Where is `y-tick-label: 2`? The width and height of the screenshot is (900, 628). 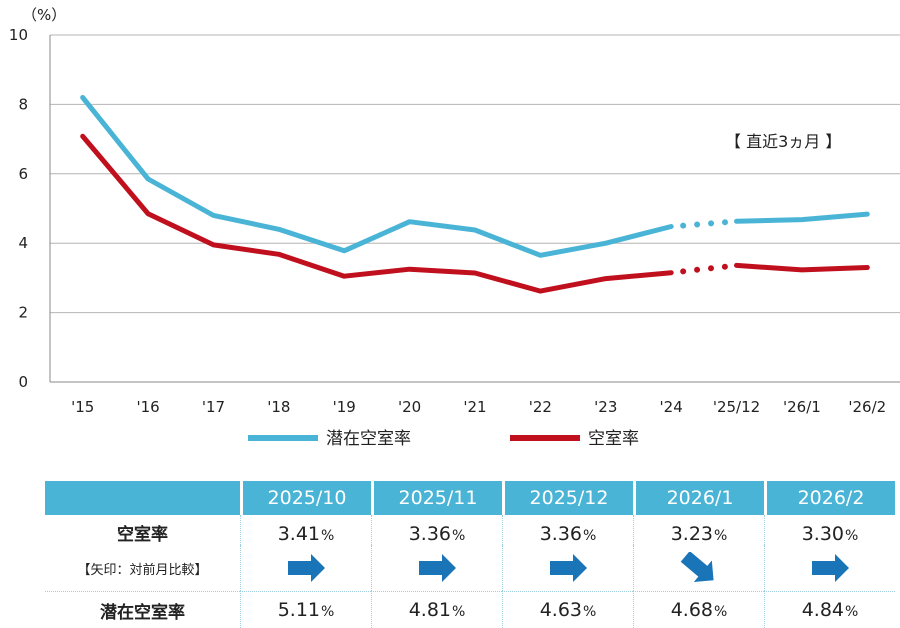
y-tick-label: 2 is located at coordinates (23, 313).